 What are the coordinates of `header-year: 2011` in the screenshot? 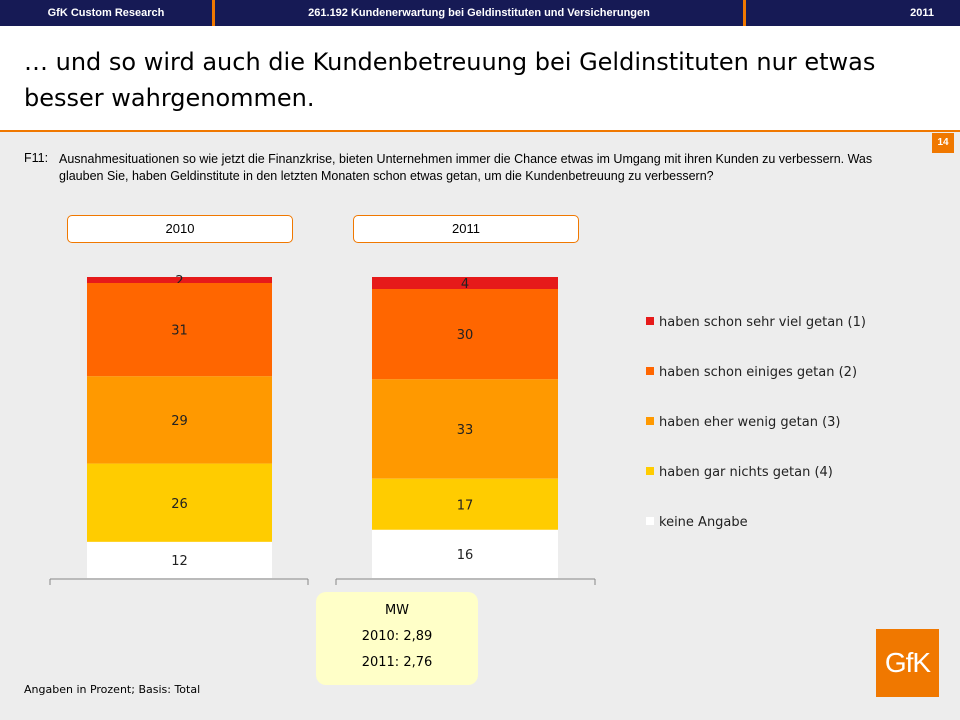 It's located at (922, 13).